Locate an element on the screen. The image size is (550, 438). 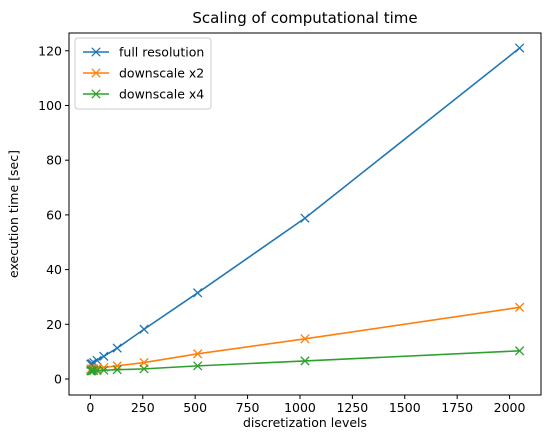
legend-entry: full resolution is located at coordinates (143, 52).